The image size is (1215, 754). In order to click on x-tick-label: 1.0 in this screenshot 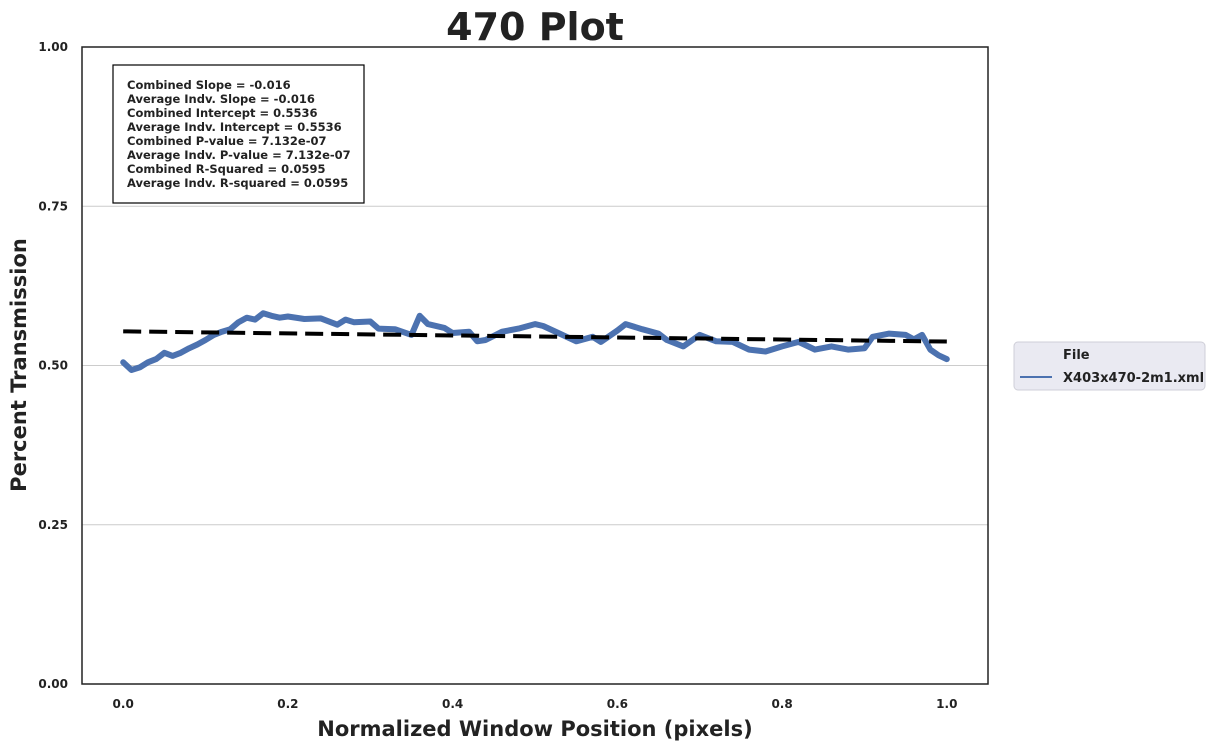, I will do `click(946, 704)`.